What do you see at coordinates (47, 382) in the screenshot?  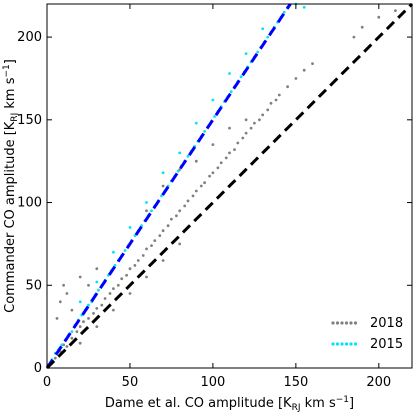 I see `x-tick-label: 0` at bounding box center [47, 382].